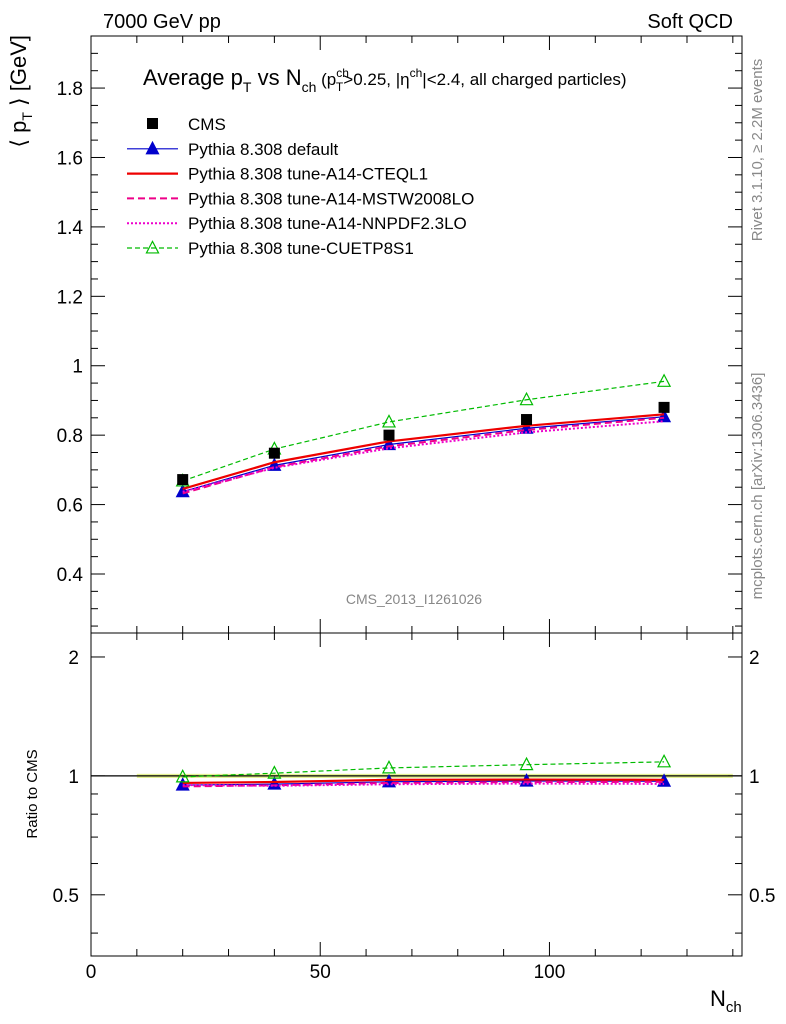  I want to click on x-axis-title-sub: ch, so click(734, 1007).